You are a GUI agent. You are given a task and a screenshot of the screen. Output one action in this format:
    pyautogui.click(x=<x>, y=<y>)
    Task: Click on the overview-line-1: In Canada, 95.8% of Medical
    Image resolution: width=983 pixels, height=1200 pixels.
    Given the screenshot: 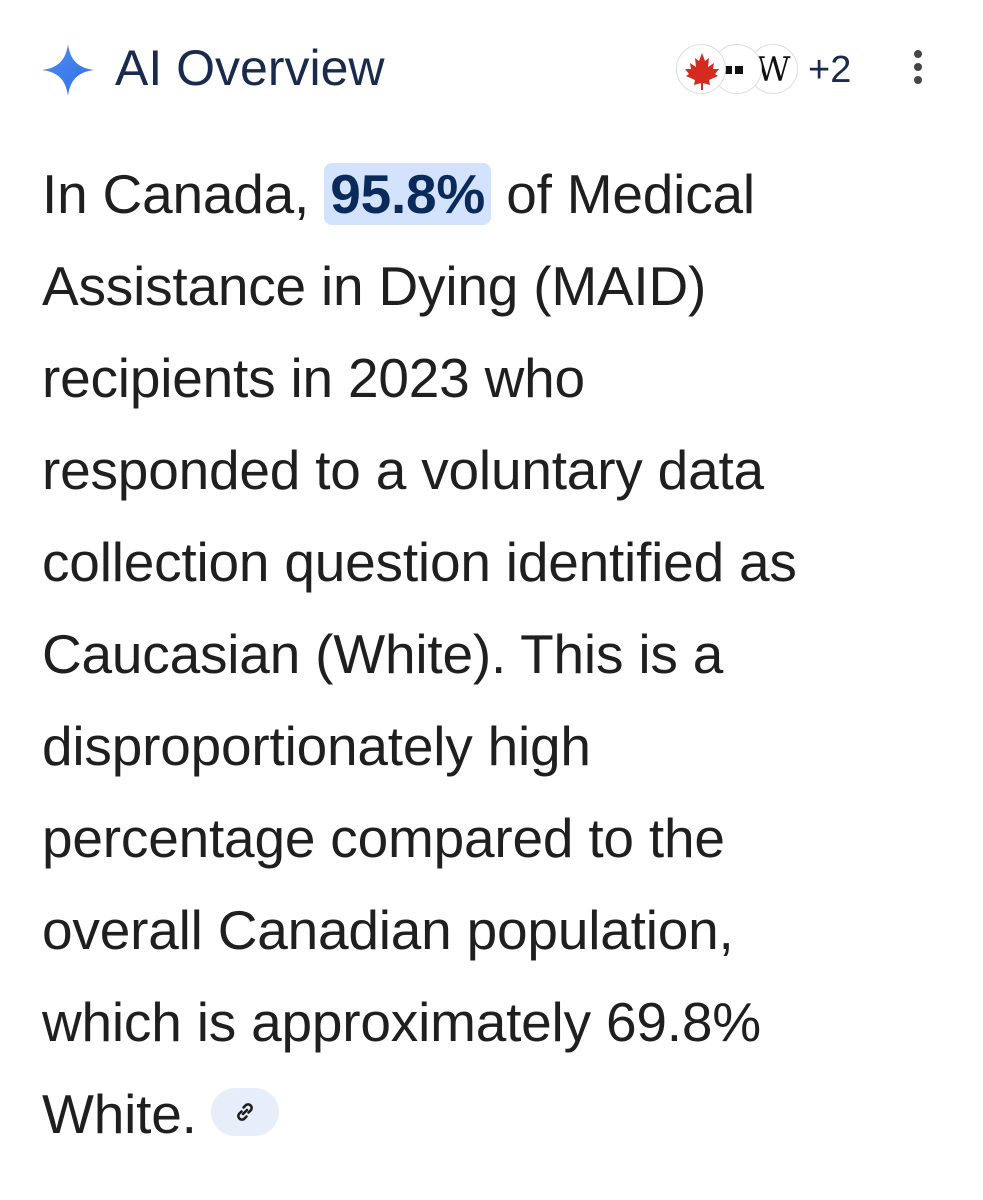 What is the action you would take?
    pyautogui.click(x=502, y=194)
    